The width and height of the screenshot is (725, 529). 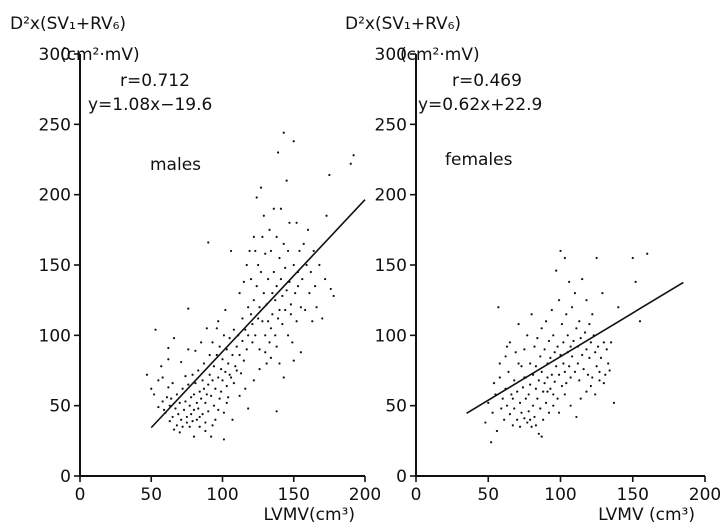 What do you see at coordinates (55, 336) in the screenshot?
I see `y-tick-label: 100` at bounding box center [55, 336].